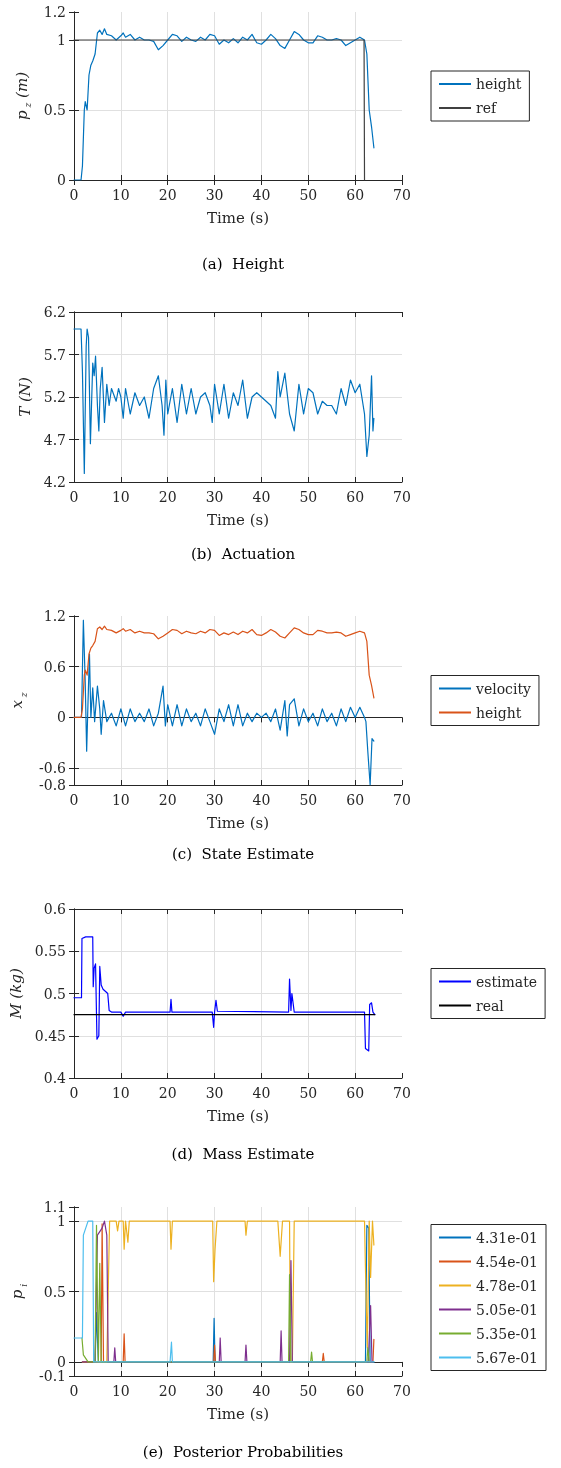  What do you see at coordinates (243, 1451) in the screenshot?
I see `text: (e) Posterior Probabilities` at bounding box center [243, 1451].